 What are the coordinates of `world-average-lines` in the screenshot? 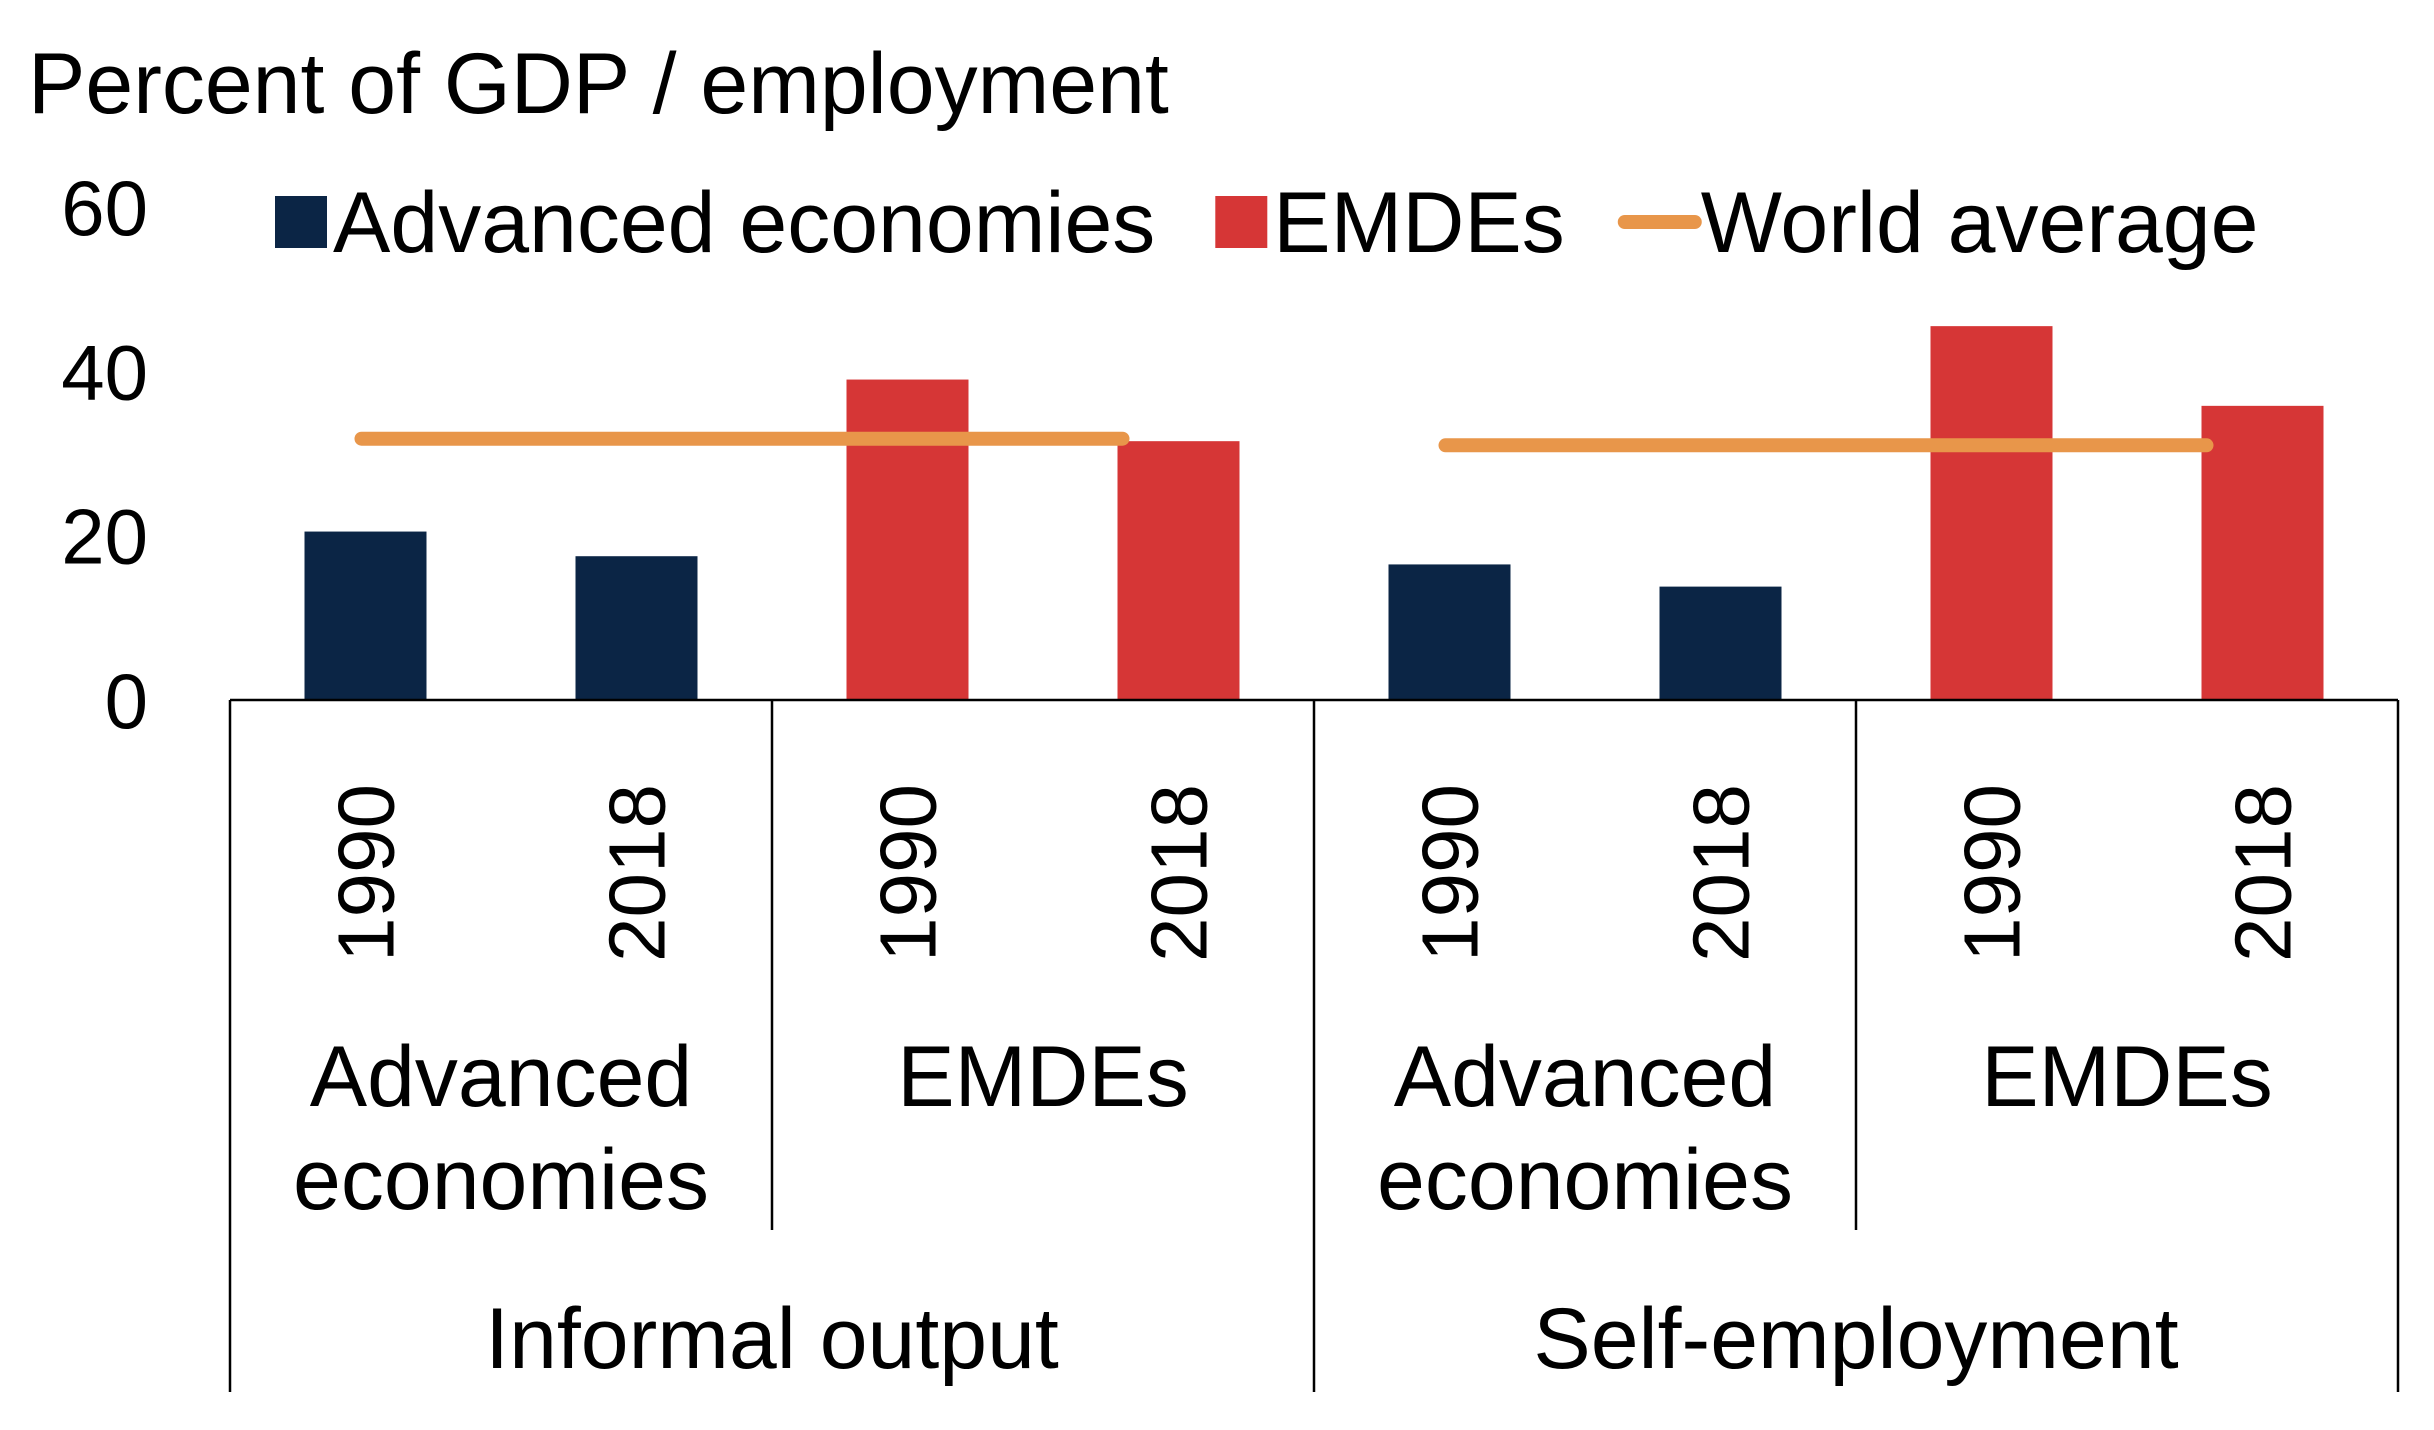 It's located at (1284, 442).